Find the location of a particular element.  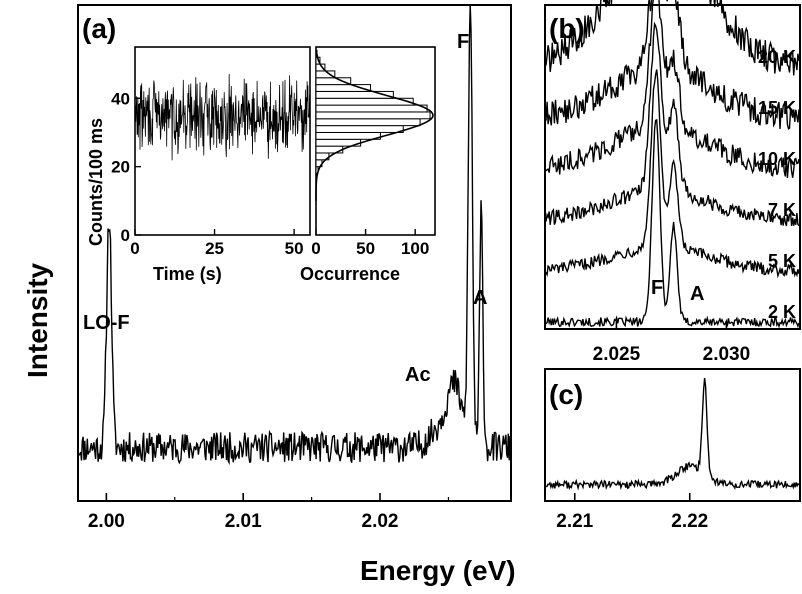

inset-time-series-line is located at coordinates (222, 117).